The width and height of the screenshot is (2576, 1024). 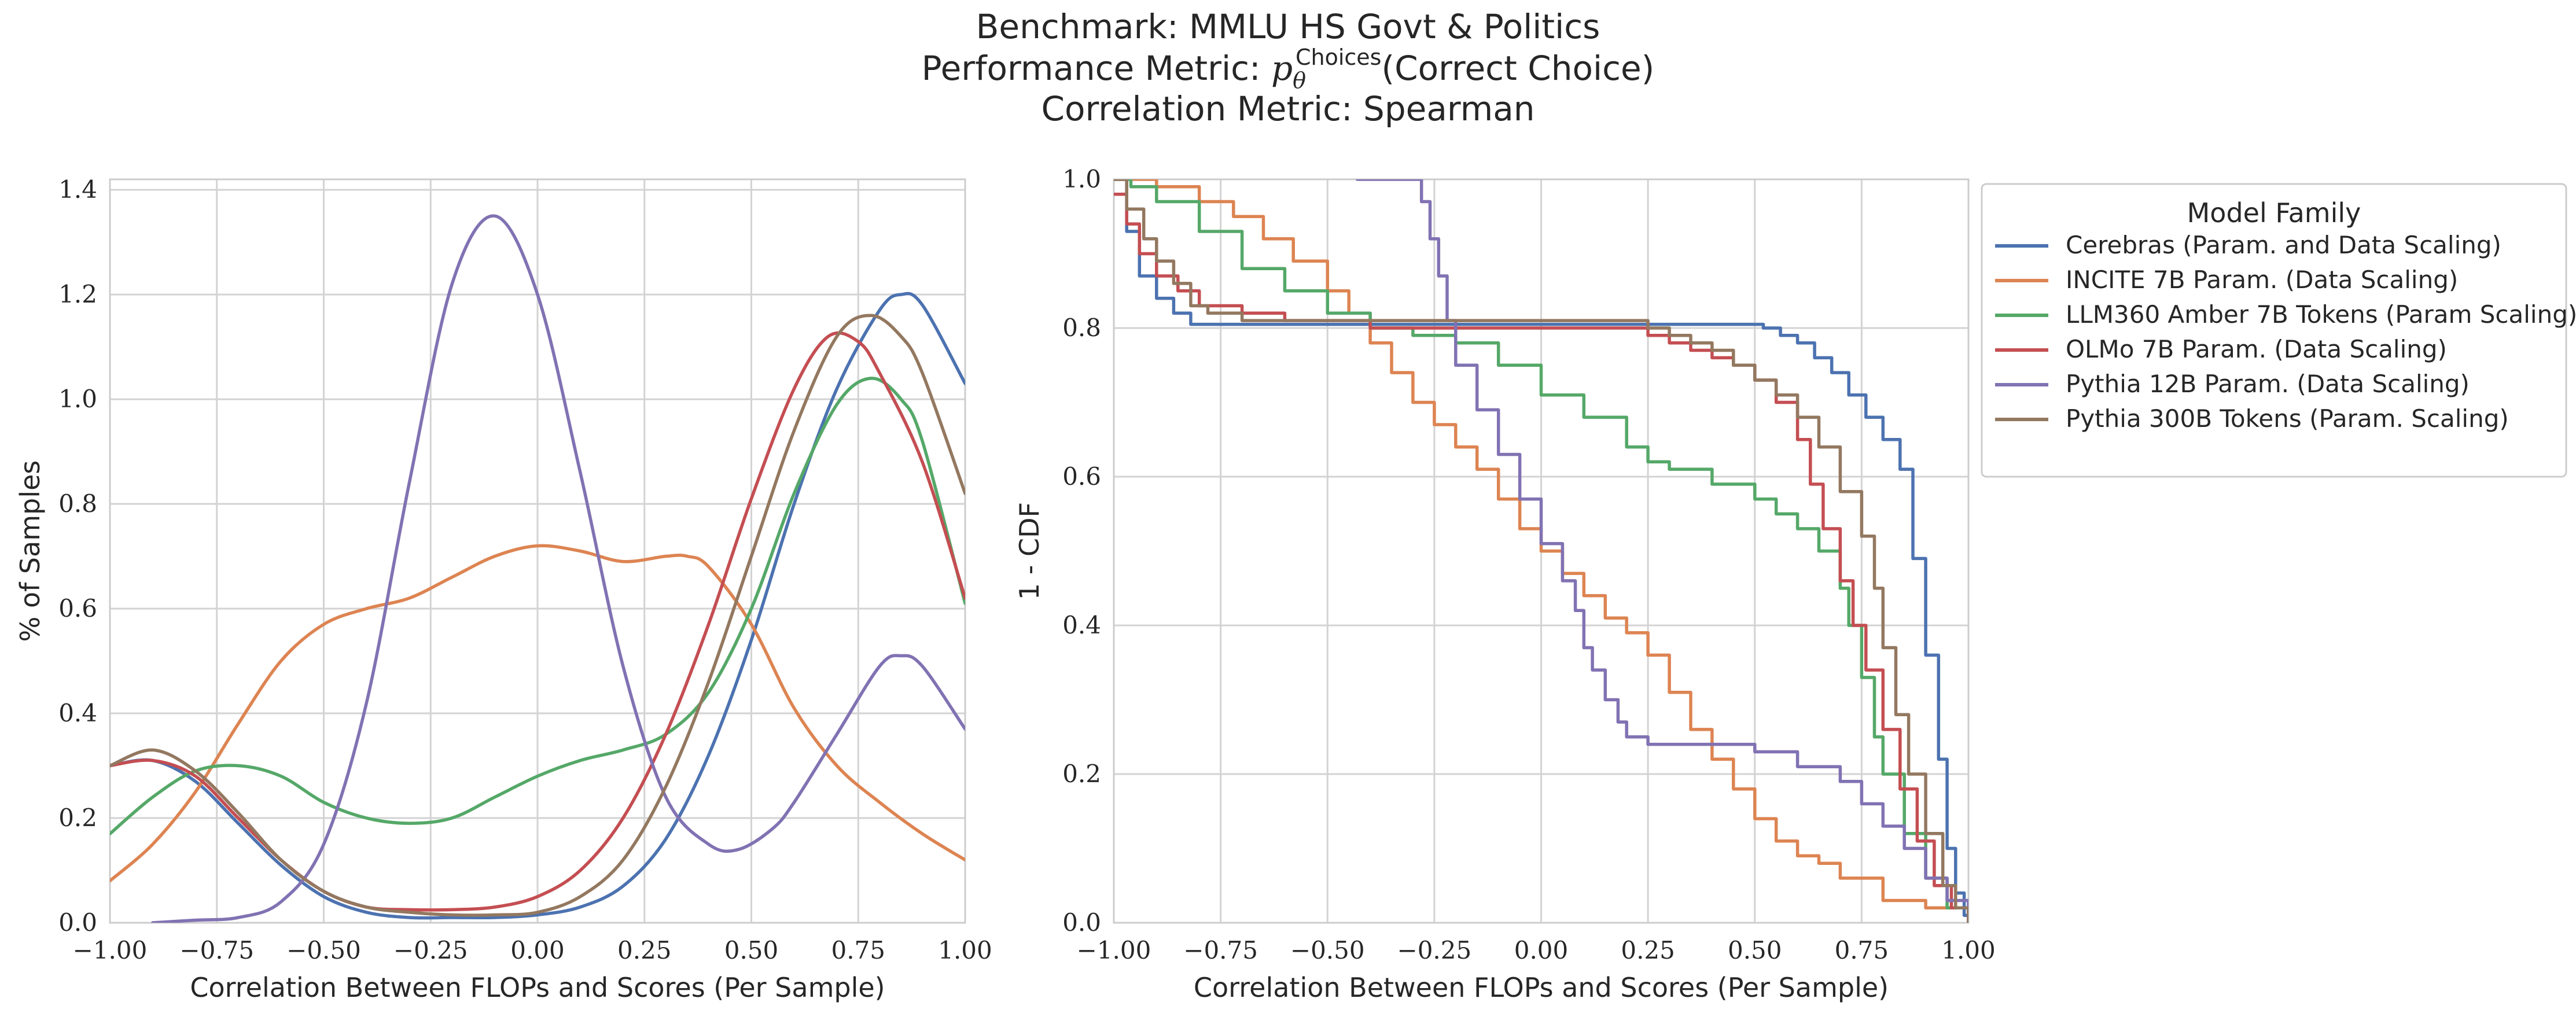 What do you see at coordinates (1029, 551) in the screenshot?
I see `y-axis-label: 1 - CDF` at bounding box center [1029, 551].